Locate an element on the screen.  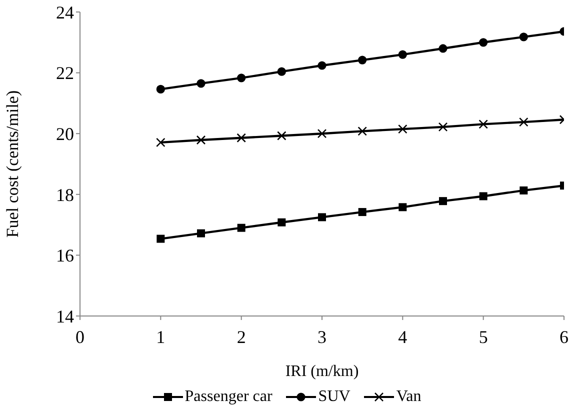
legend-label: SUV is located at coordinates (334, 397).